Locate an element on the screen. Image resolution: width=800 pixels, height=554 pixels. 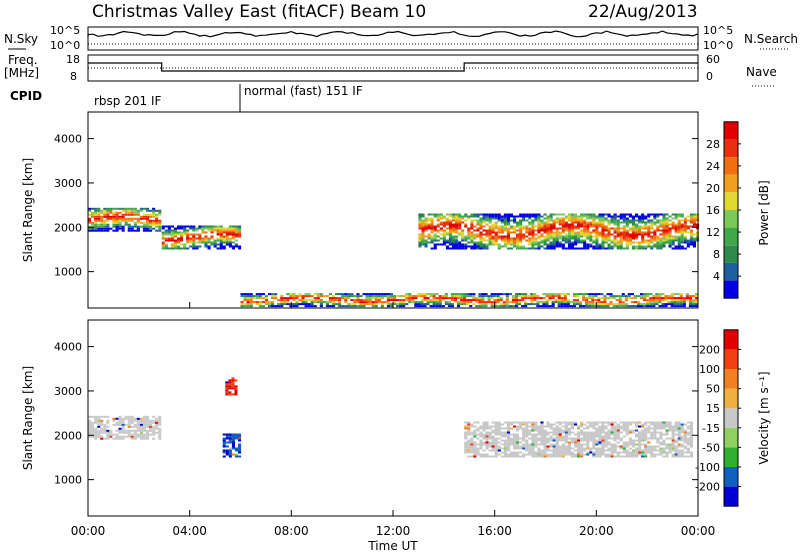
colorbar-tick-label: -50 is located at coordinates (711, 447).